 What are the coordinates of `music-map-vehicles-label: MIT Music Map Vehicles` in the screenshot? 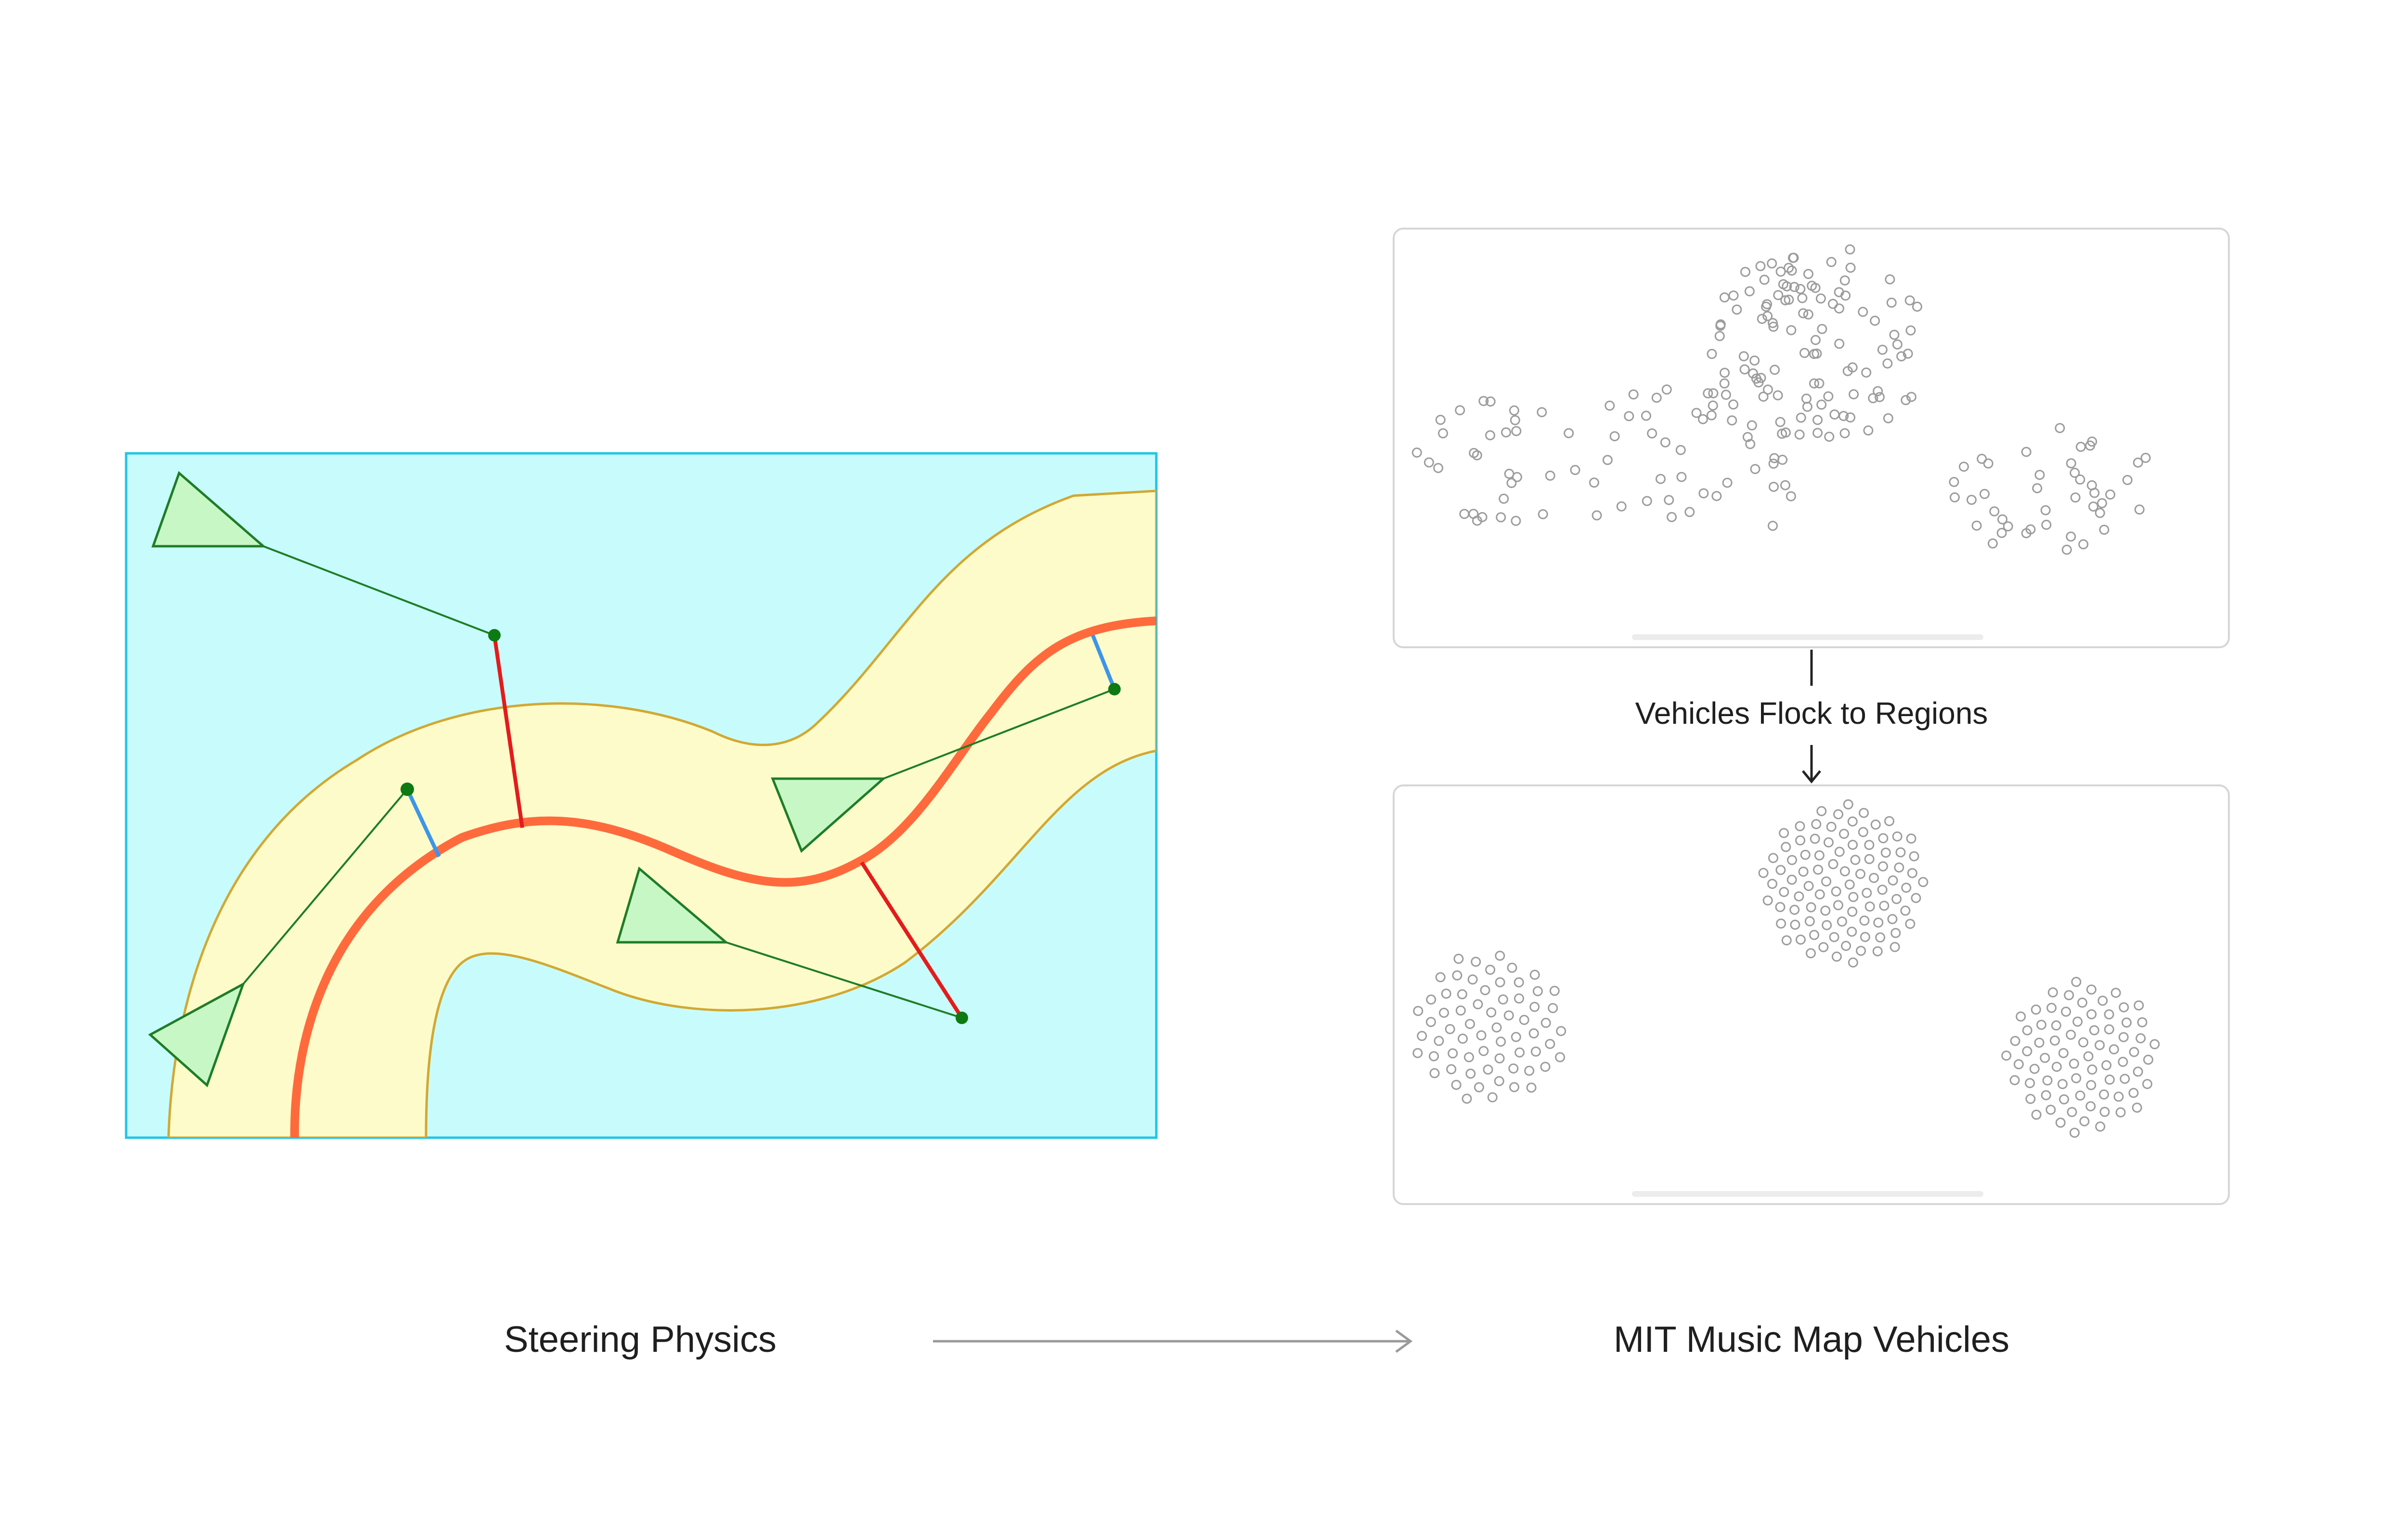 It's located at (1811, 1339).